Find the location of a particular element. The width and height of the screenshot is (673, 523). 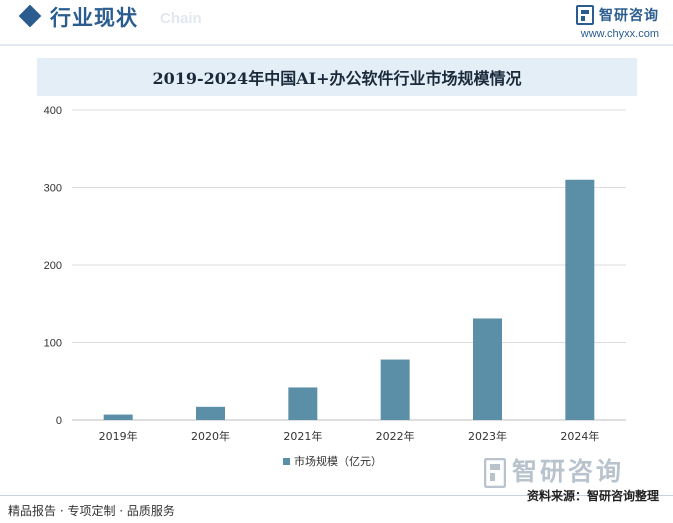

y-tick-label: 200 is located at coordinates (53, 266).